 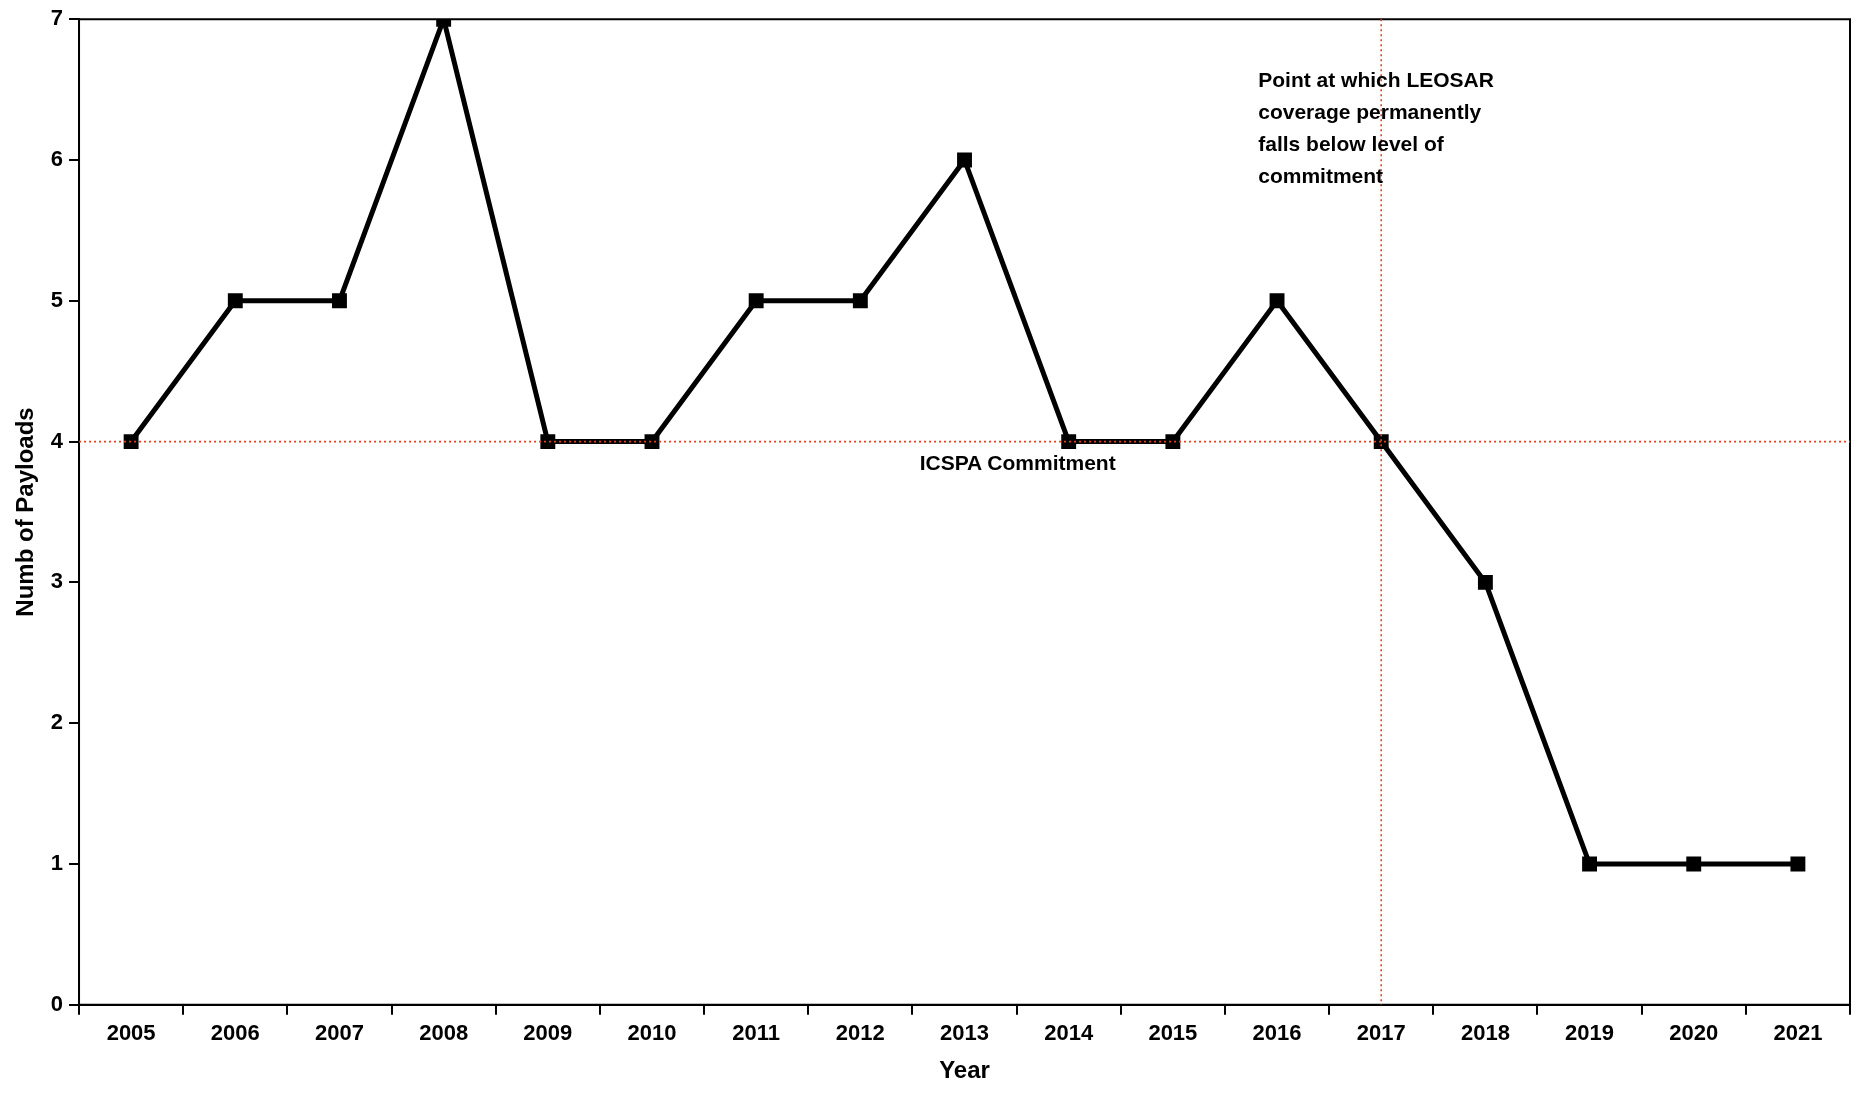 I want to click on x-tick-label: 2006, so click(x=235, y=1033).